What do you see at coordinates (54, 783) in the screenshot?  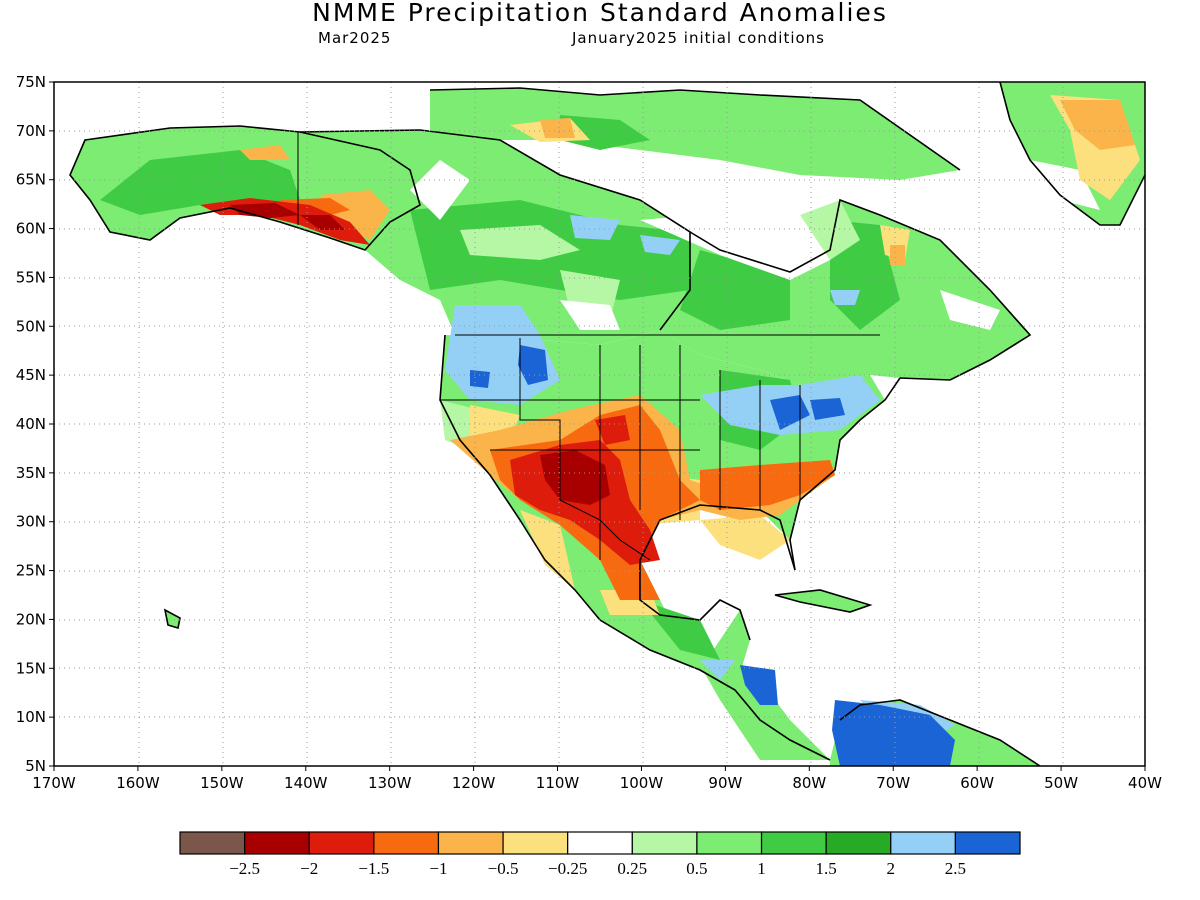 I see `lon-label: 170W` at bounding box center [54, 783].